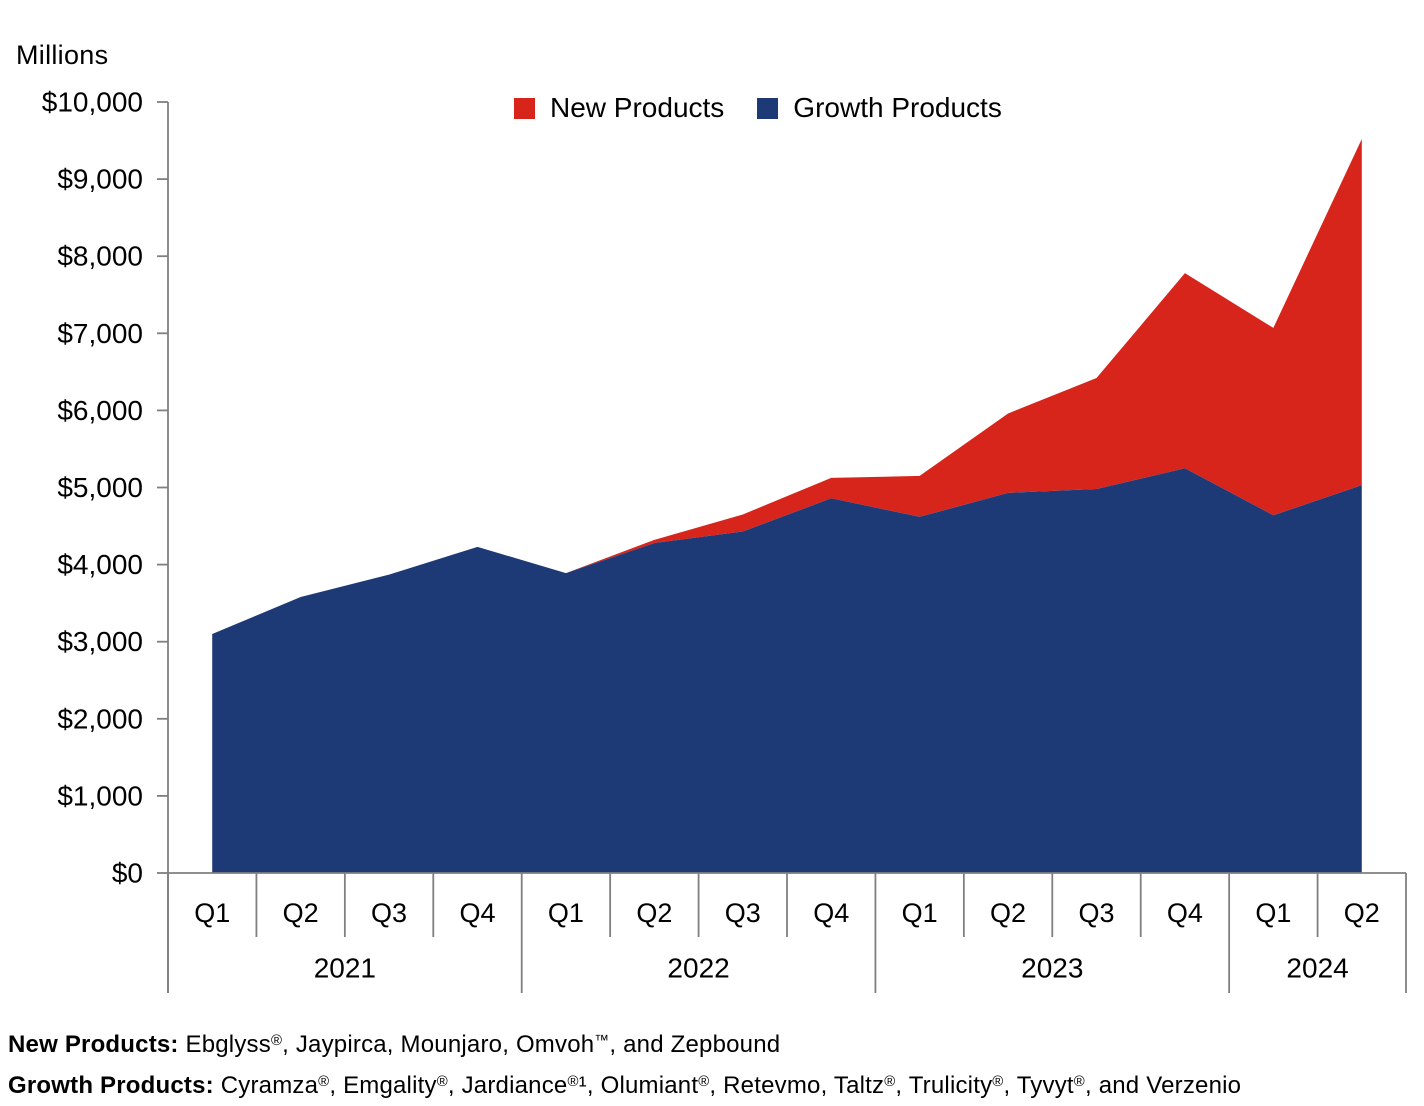 This screenshot has width=1424, height=1106. I want to click on y-tick-label: $8,000, so click(100, 256).